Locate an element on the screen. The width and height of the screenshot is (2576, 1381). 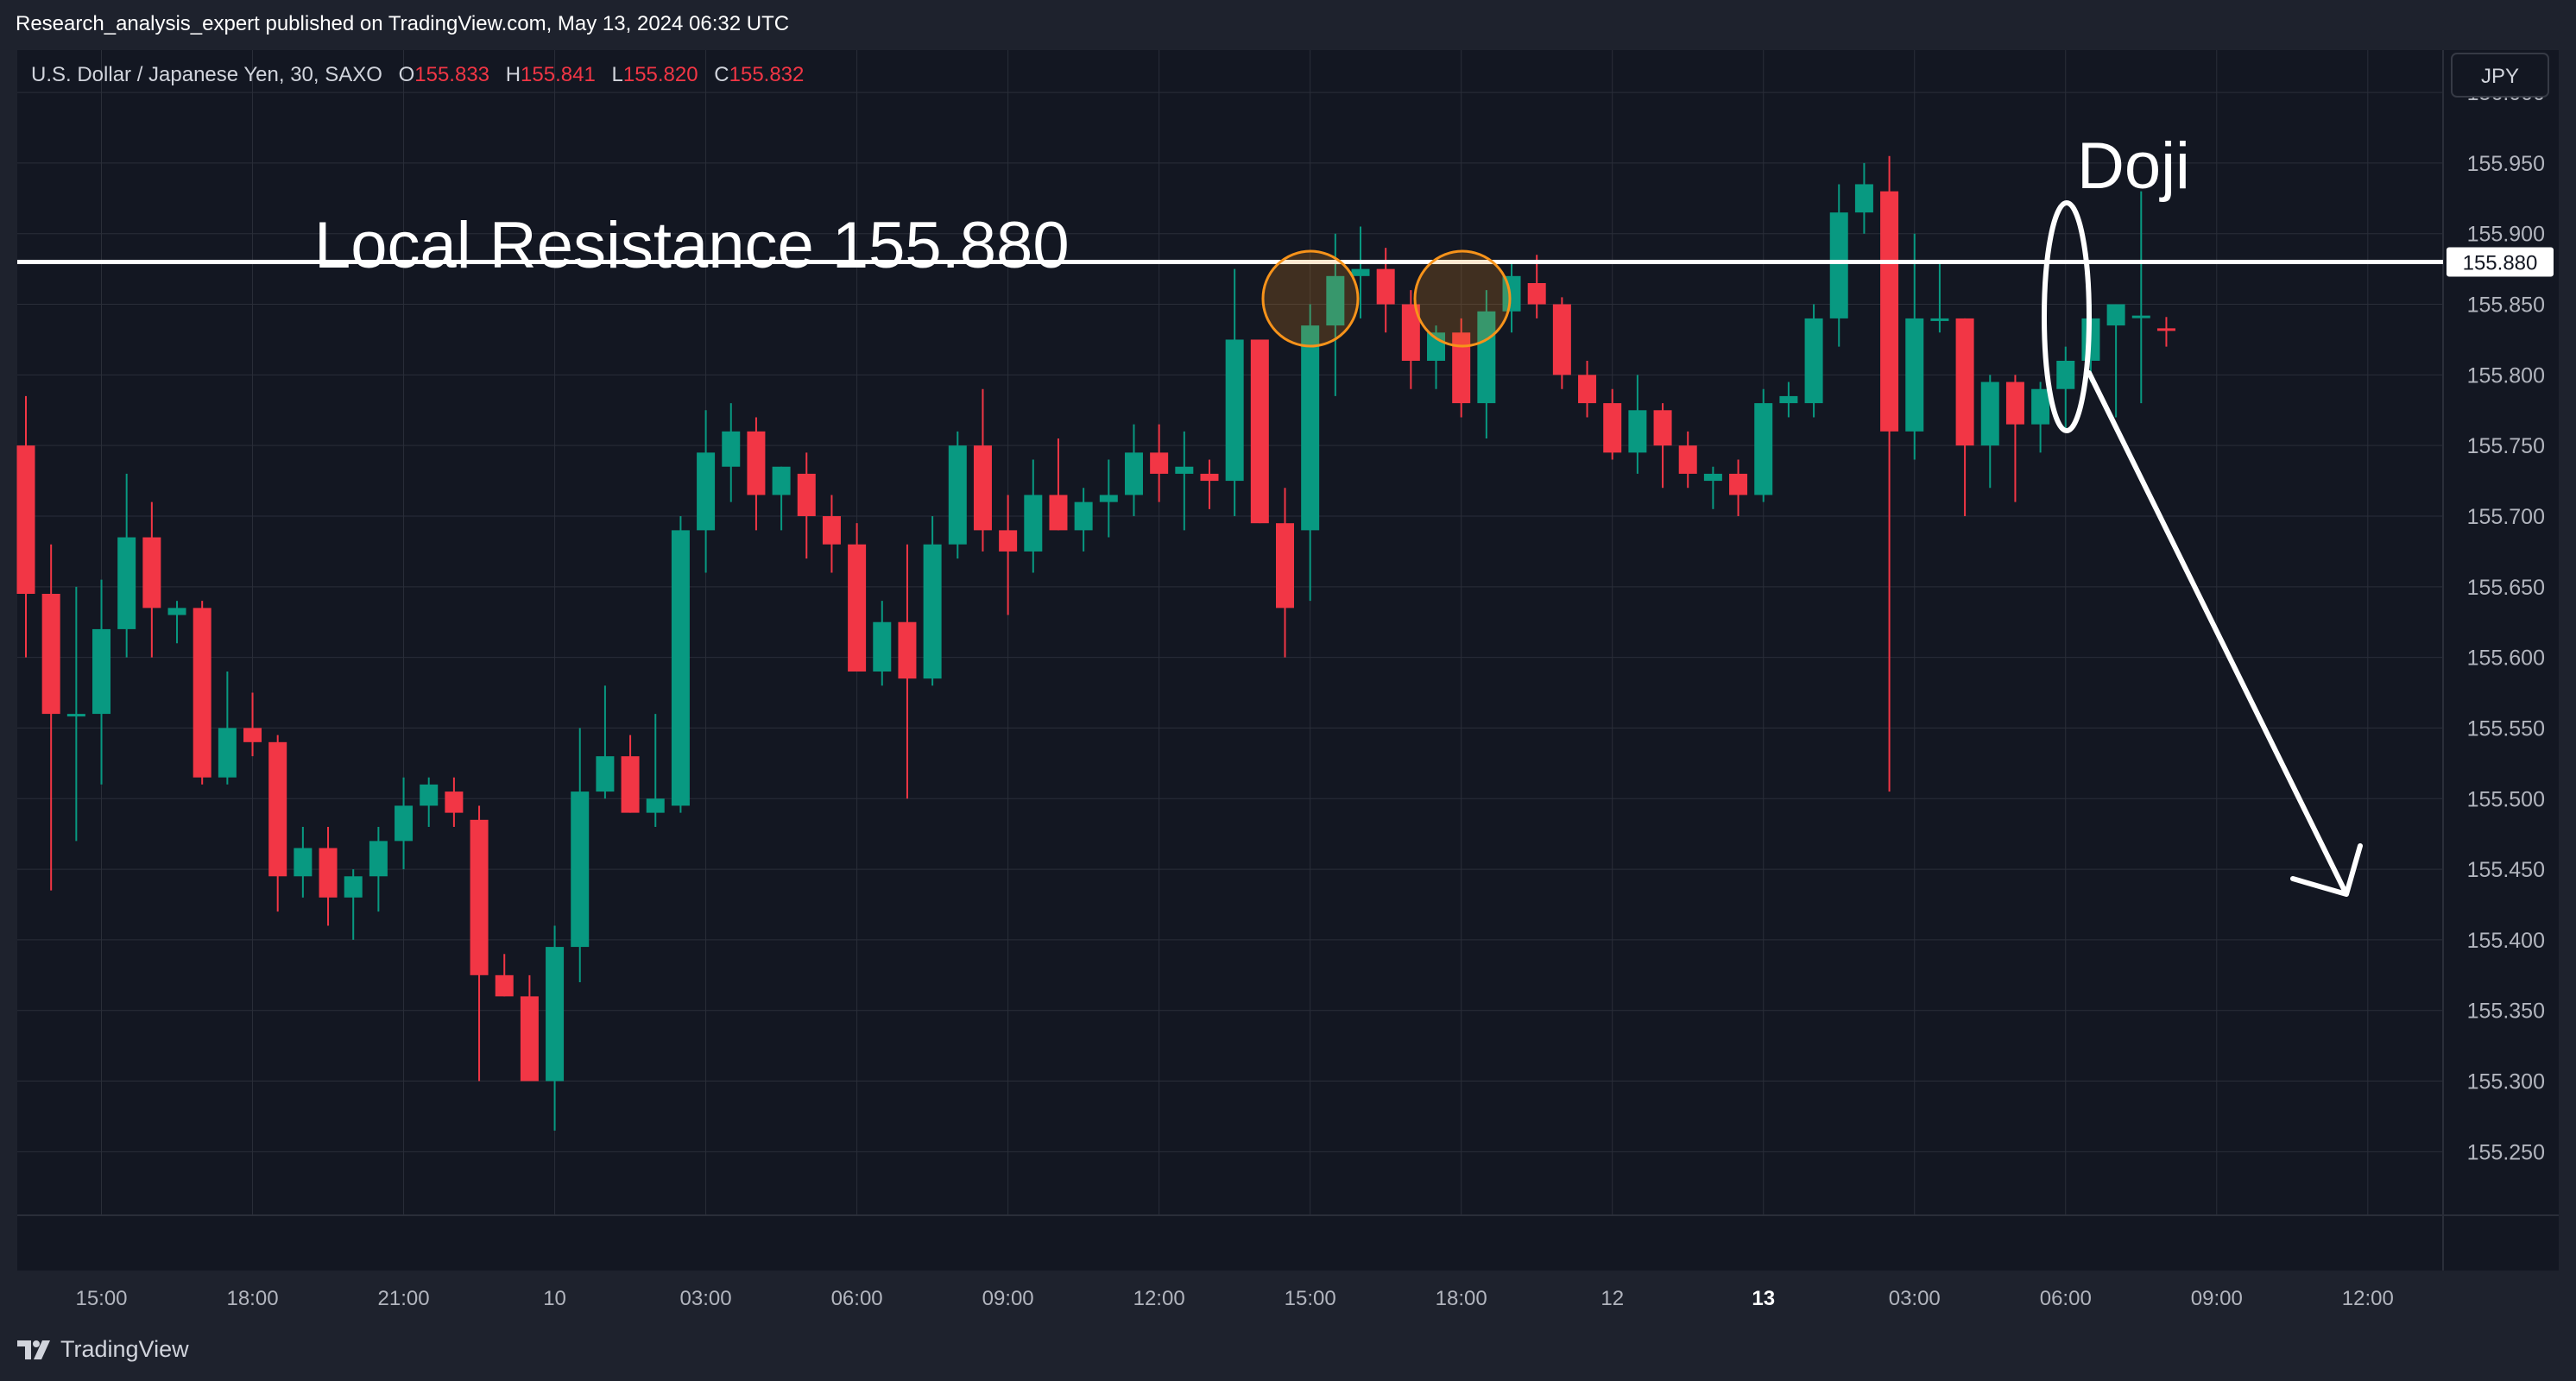
time-tick-label: 12:00 is located at coordinates (2368, 1298).